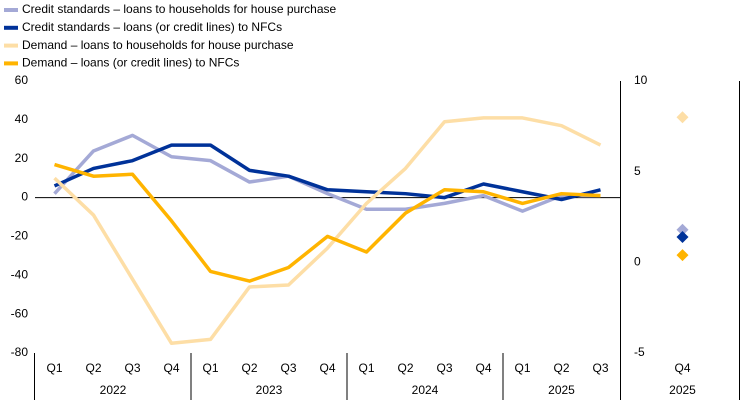 The width and height of the screenshot is (744, 405). What do you see at coordinates (20, 352) in the screenshot?
I see `y-tick-label: -80` at bounding box center [20, 352].